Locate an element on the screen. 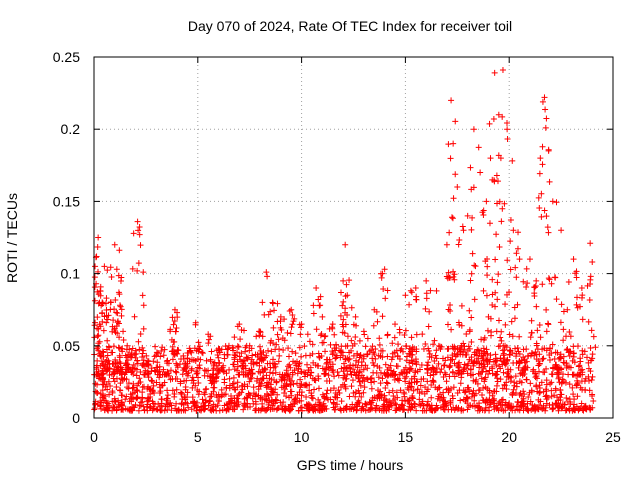 The image size is (640, 480). y-tick-label: 0.15 is located at coordinates (66, 201).